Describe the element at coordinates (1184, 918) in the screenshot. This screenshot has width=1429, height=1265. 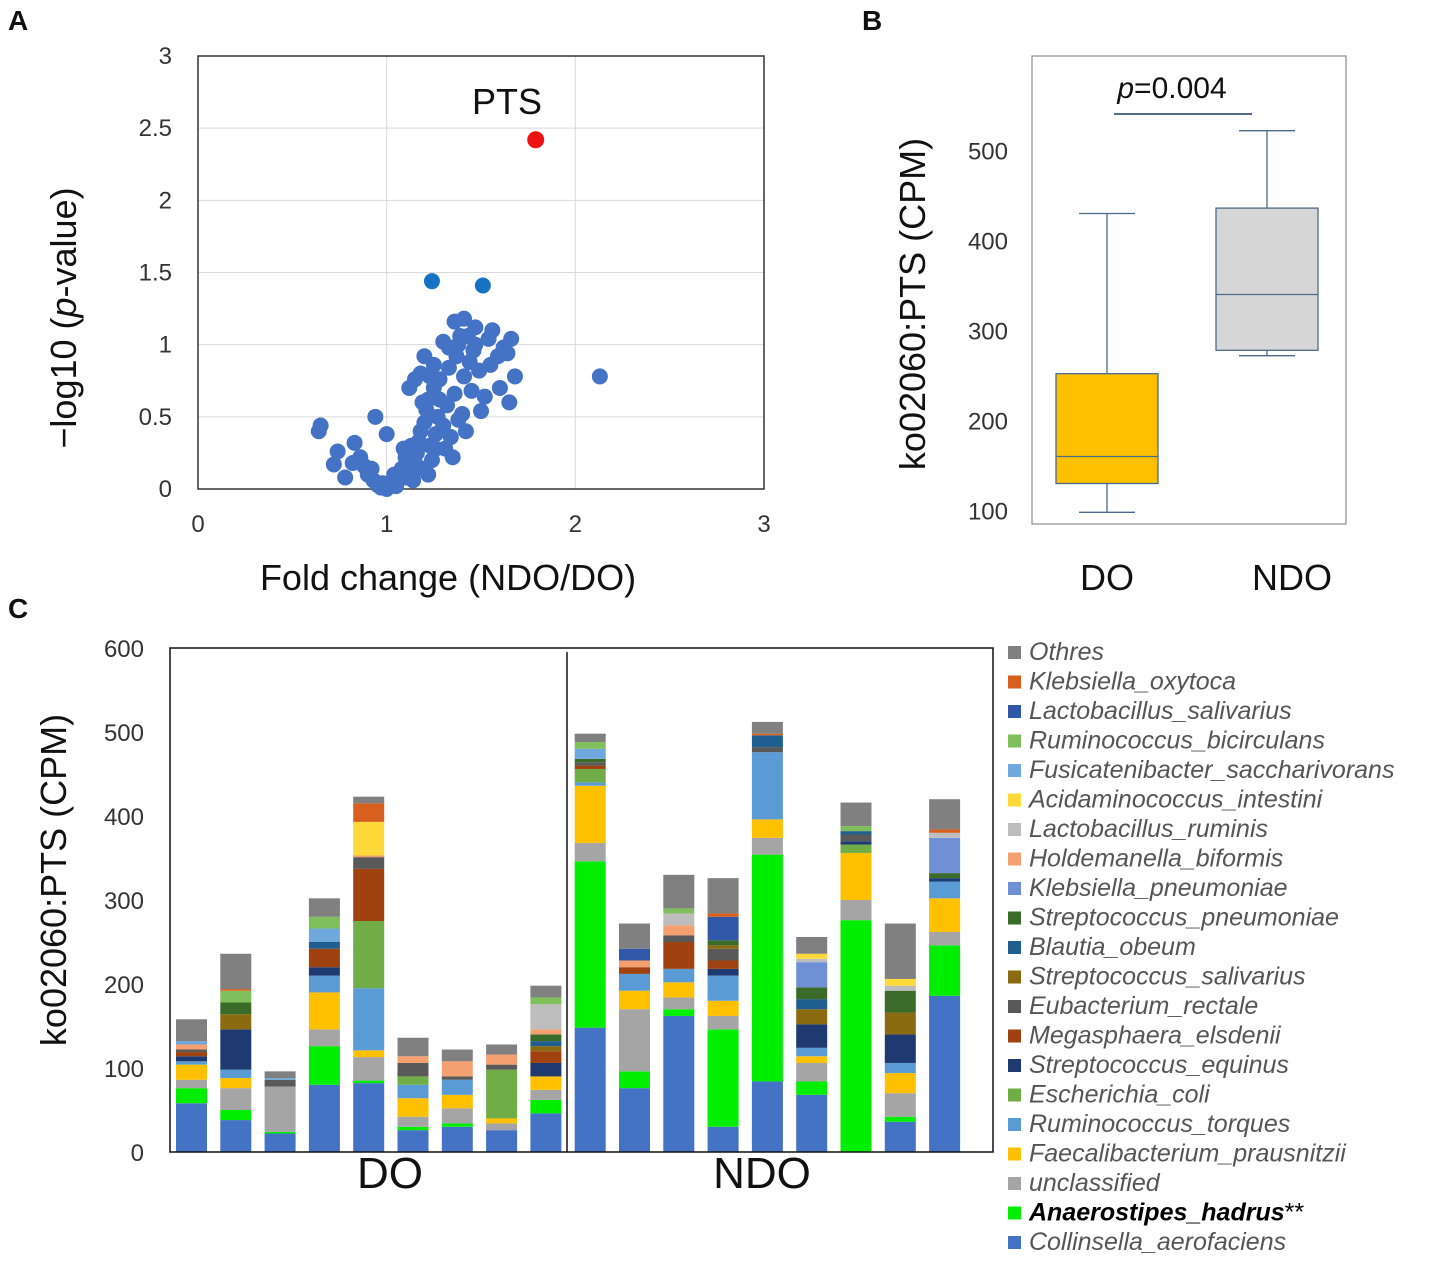
I see `legend-label: Streptococcus_pneumoniae` at that location.